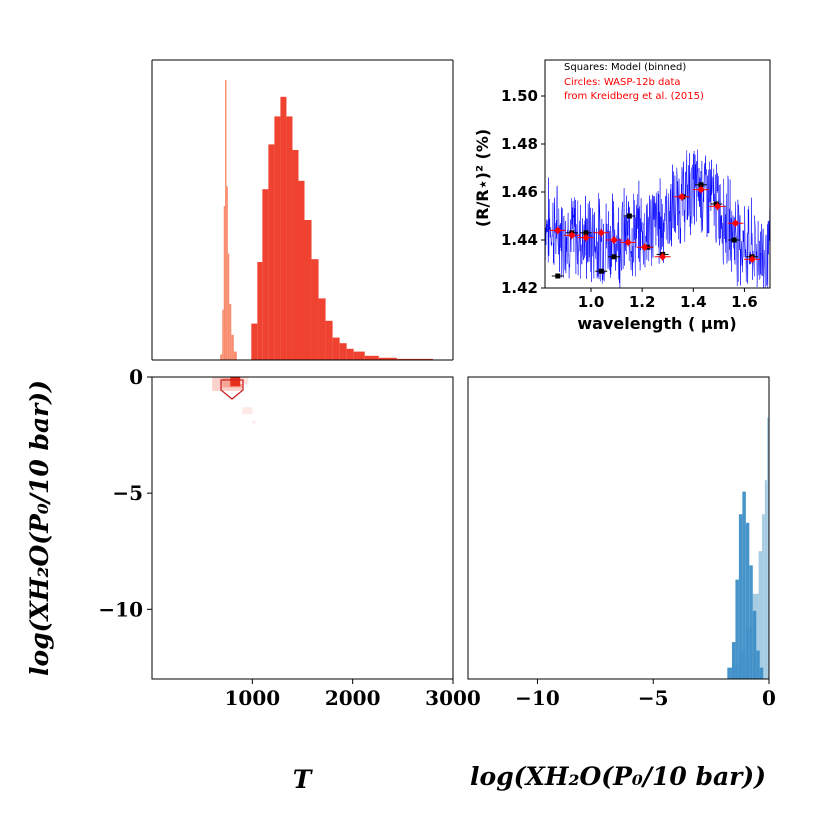 This screenshot has height=830, width=830. Describe the element at coordinates (634, 96) in the screenshot. I see `legend-reference: from Kreidberg et al. (2015)` at that location.